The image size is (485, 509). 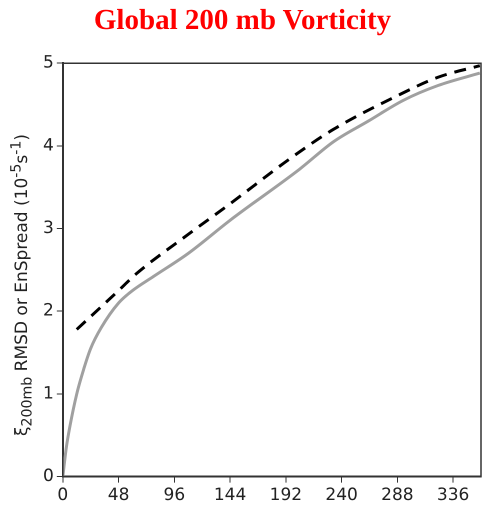 What do you see at coordinates (48, 62) in the screenshot?
I see `y-tick-label: 5` at bounding box center [48, 62].